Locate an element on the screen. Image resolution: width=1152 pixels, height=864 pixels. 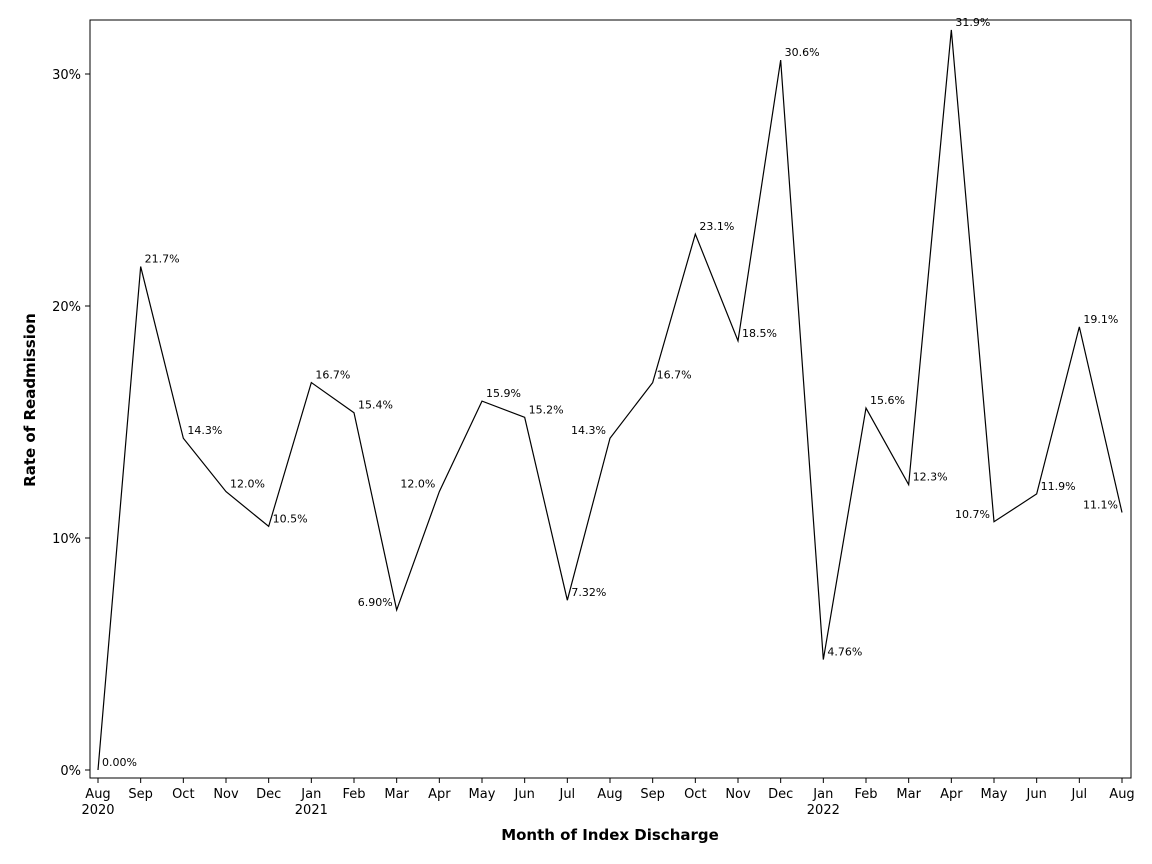
x-year-label: 2021 is located at coordinates (311, 810).